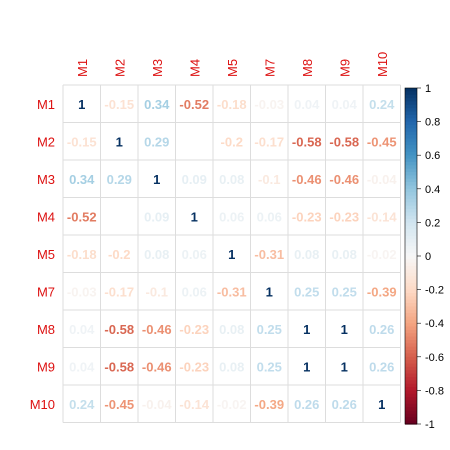  I want to click on row-label-m4: M4, so click(46, 216).